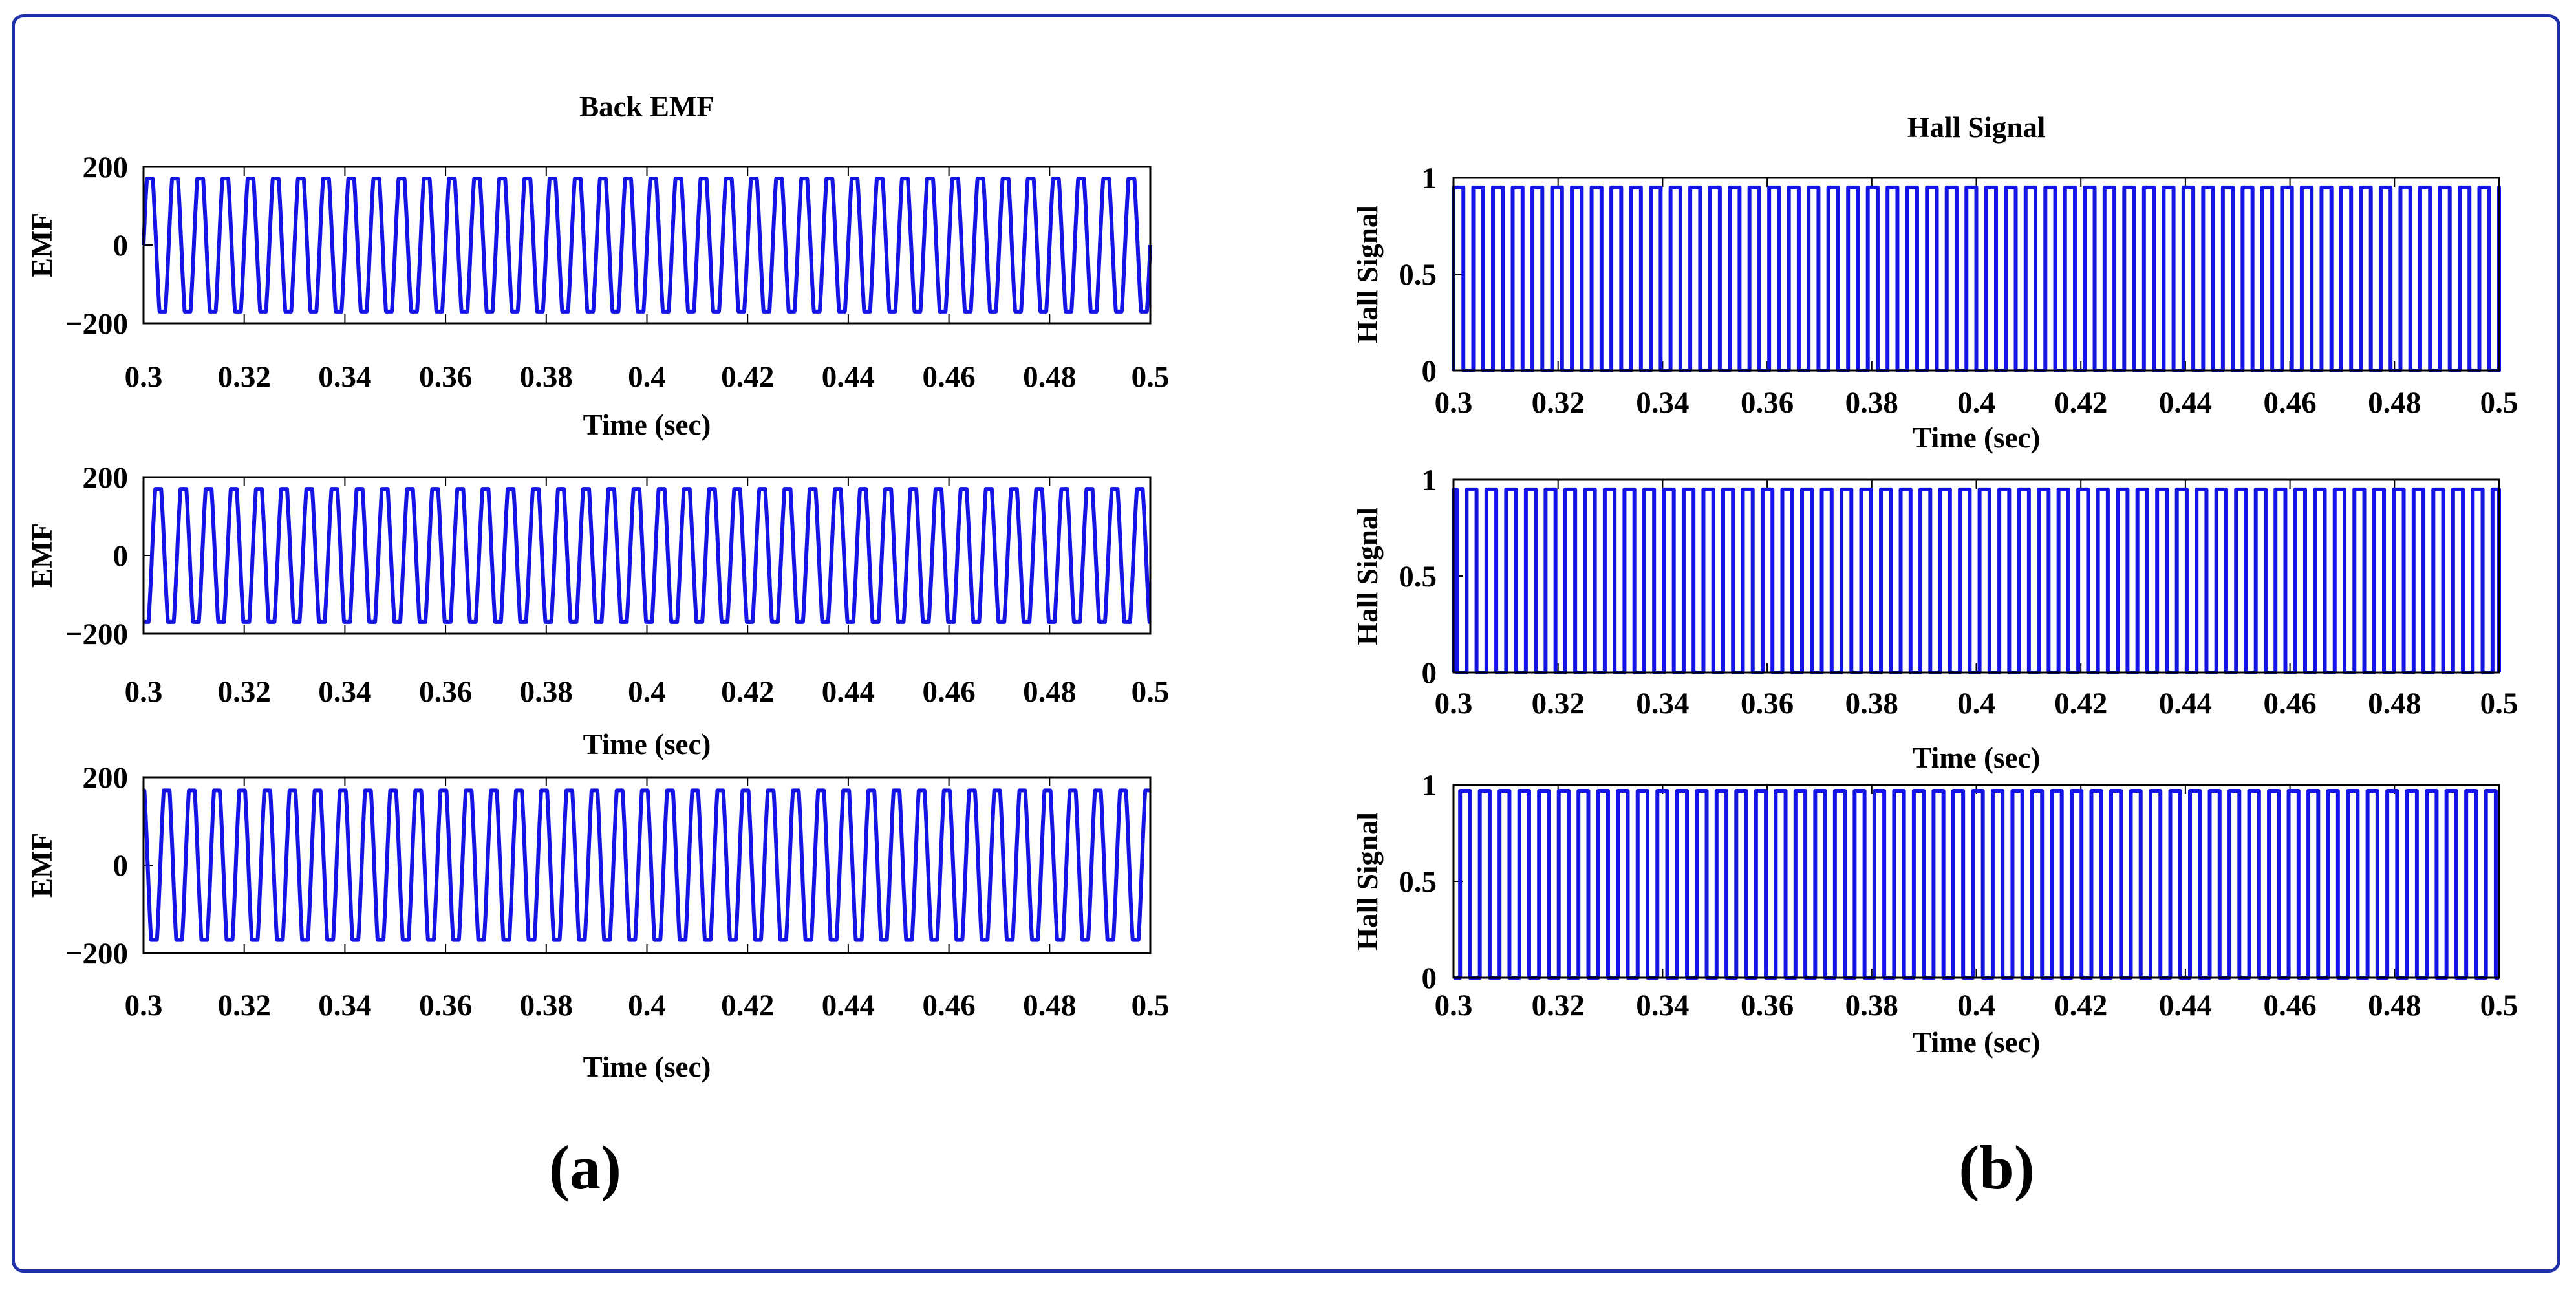 This screenshot has width=2576, height=1290. I want to click on panel-label-b: (b), so click(1996, 1167).